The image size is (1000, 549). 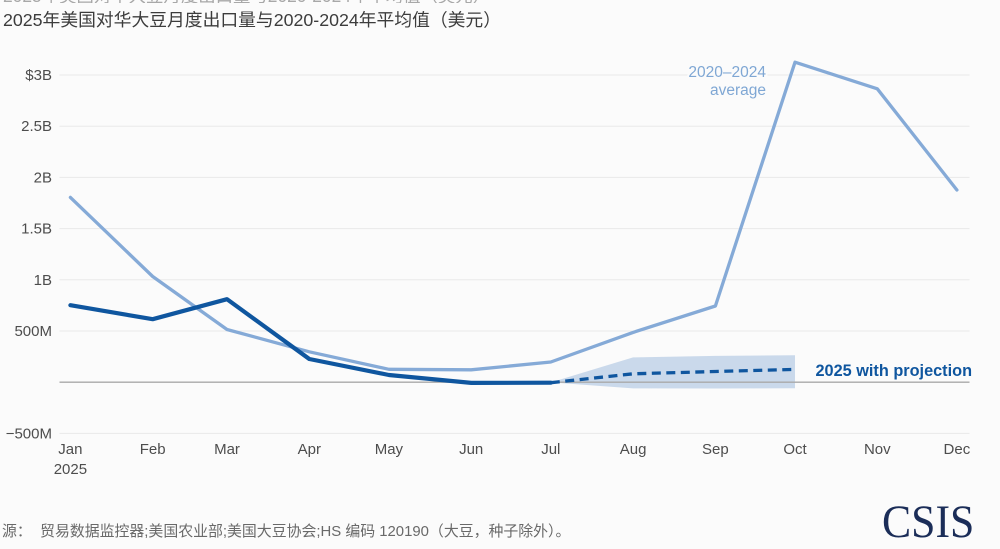 I want to click on svg-text: Jun, so click(x=471, y=449).